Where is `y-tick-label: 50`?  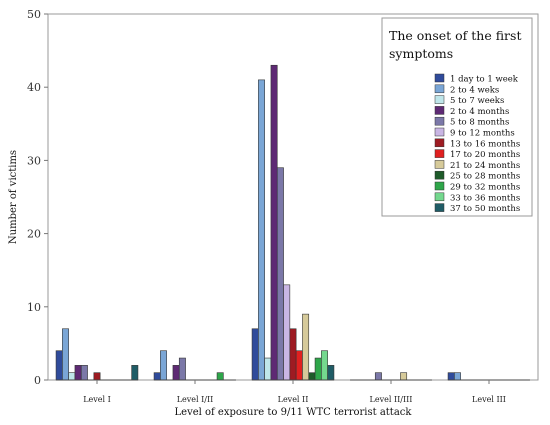 y-tick-label: 50 is located at coordinates (34, 14).